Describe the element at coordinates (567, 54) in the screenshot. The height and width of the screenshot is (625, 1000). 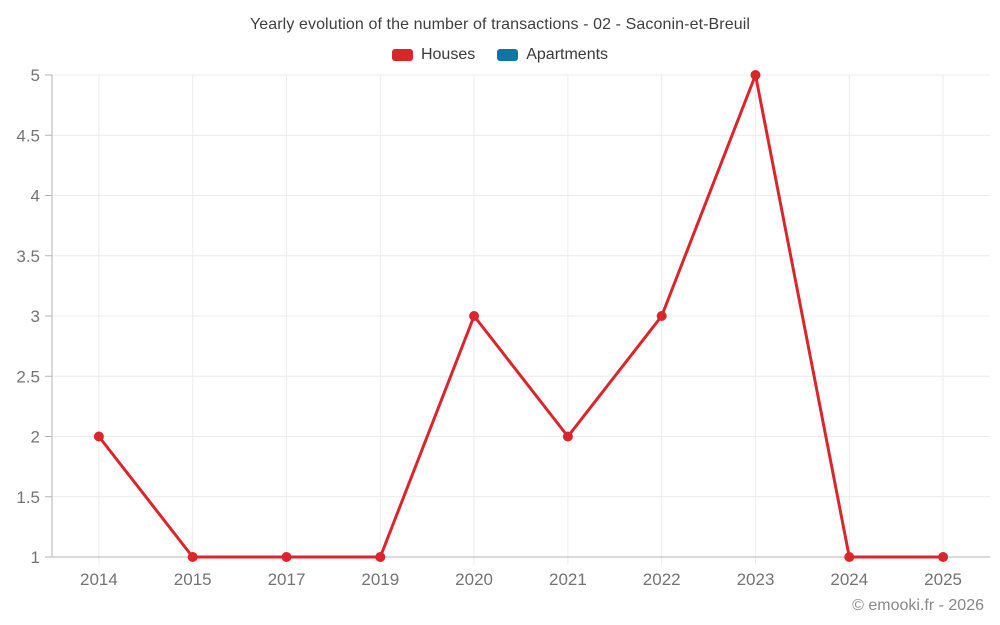
I see `legend-label-apartments: Apartments` at that location.